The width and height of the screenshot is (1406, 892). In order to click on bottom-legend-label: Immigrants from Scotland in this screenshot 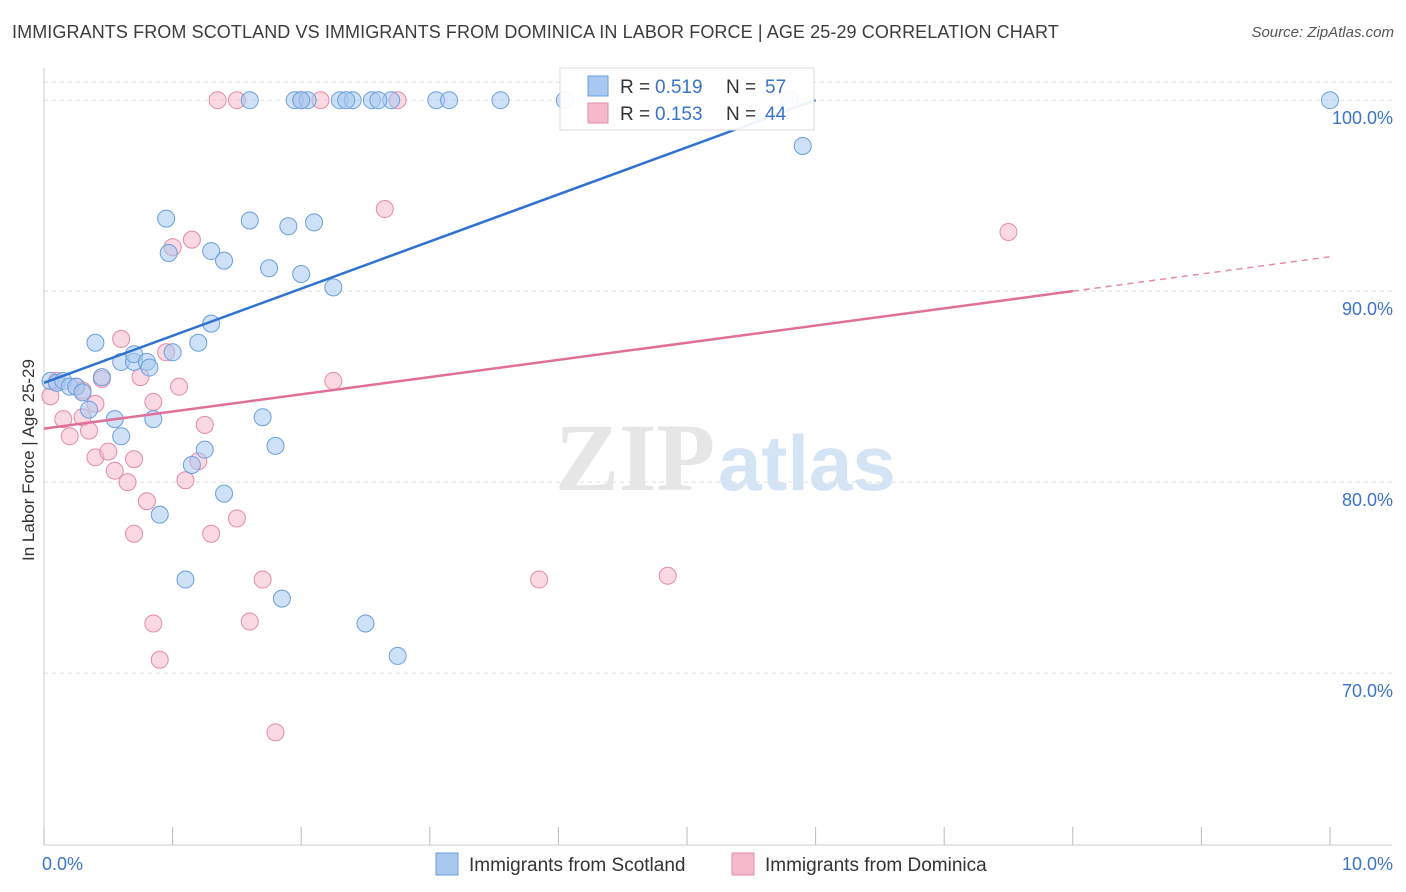, I will do `click(577, 865)`.